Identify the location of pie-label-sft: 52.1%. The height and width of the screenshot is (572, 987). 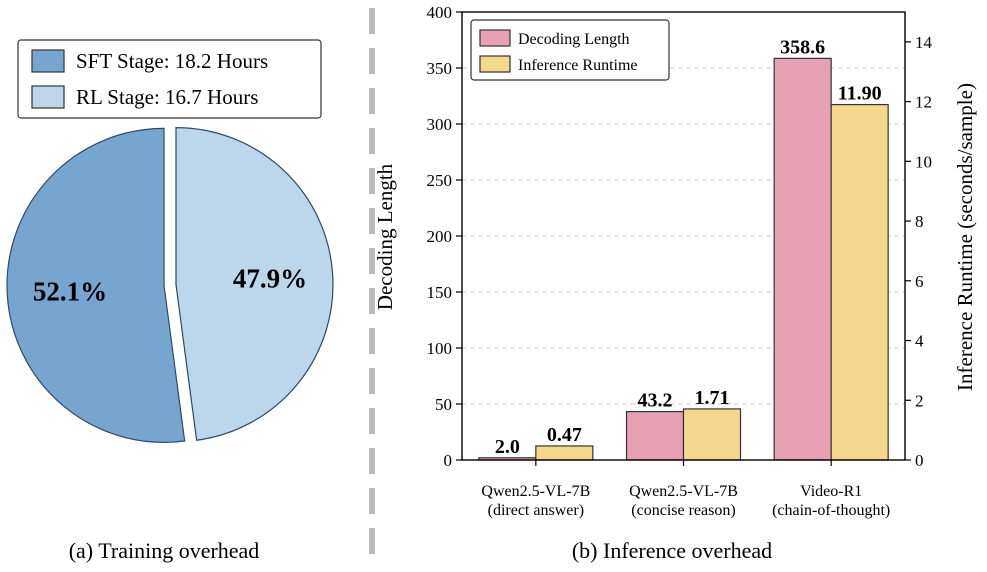
(70, 292).